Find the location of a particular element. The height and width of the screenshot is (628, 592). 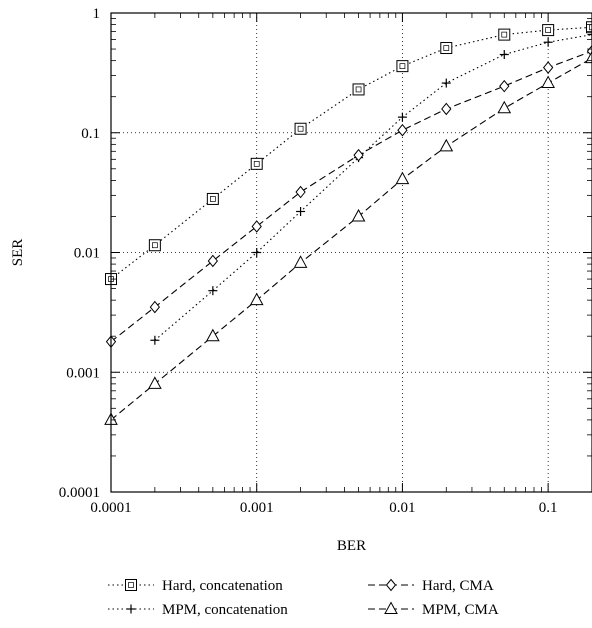

y-tick-label: 0.1 is located at coordinates (90, 134).